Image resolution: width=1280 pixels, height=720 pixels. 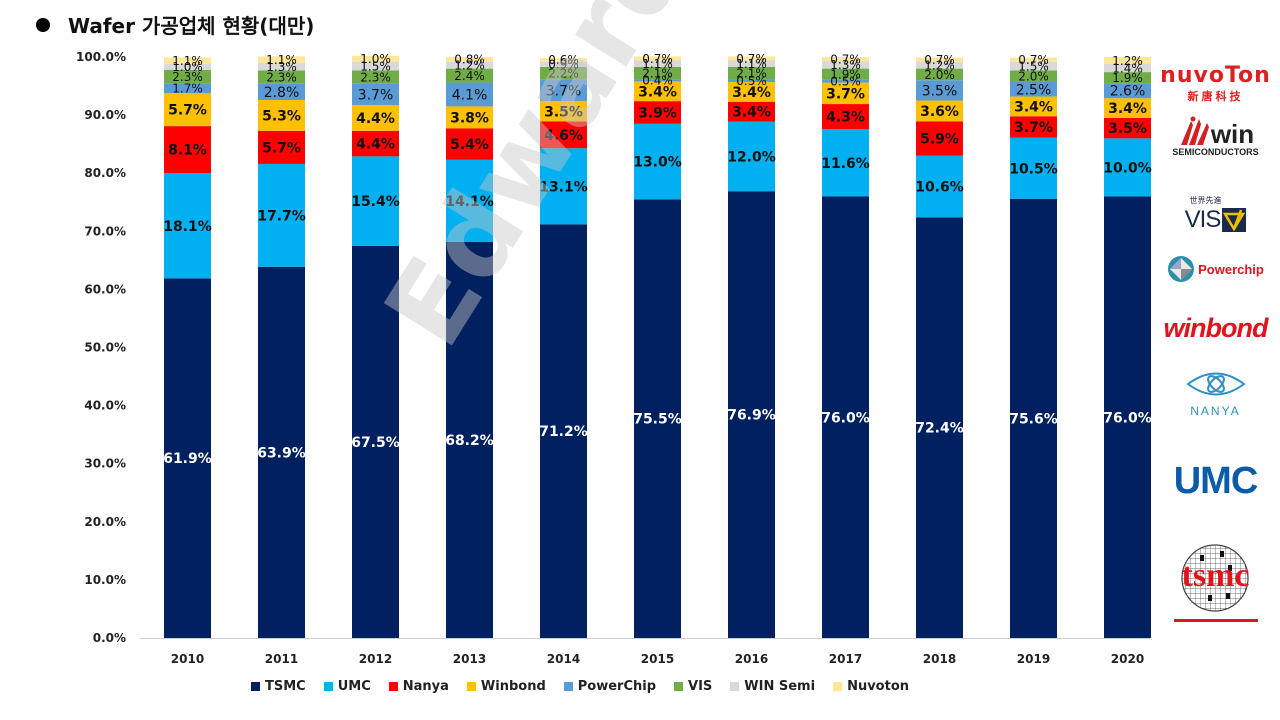 I want to click on data-label: 0.5%, so click(x=845, y=81).